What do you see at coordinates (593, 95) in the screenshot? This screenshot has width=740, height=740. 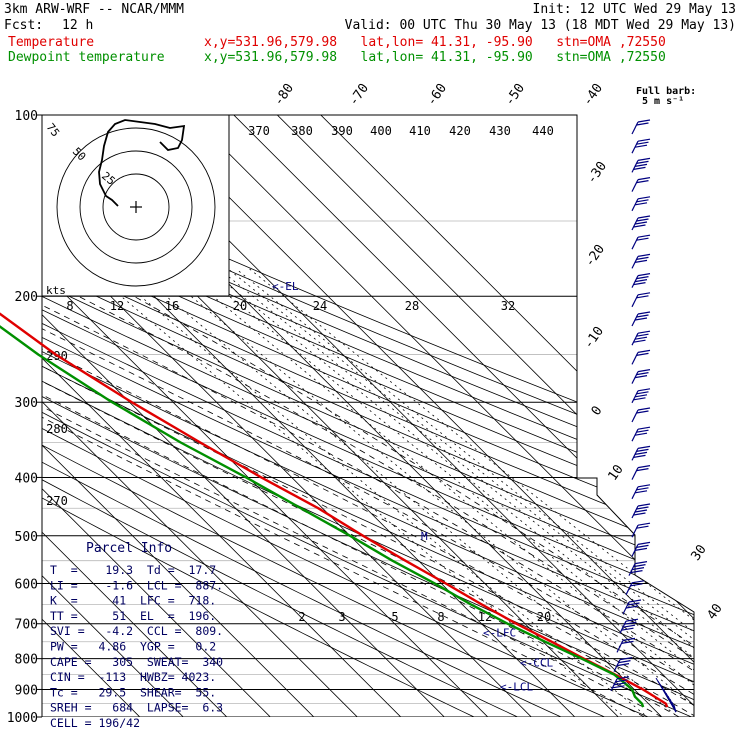 I see `isotherm-label: -40` at bounding box center [593, 95].